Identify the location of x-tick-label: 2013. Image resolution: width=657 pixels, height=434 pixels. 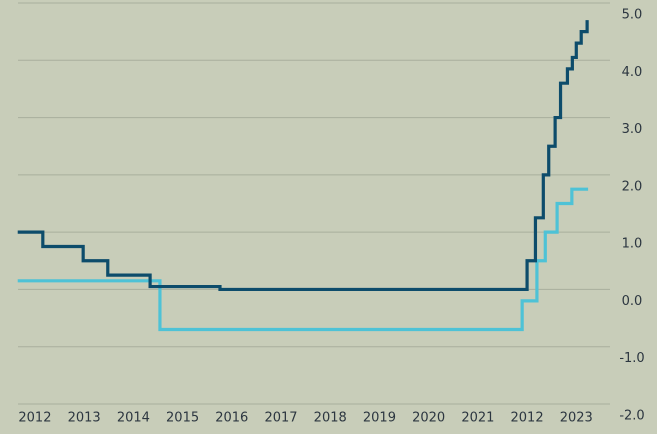
(84, 418).